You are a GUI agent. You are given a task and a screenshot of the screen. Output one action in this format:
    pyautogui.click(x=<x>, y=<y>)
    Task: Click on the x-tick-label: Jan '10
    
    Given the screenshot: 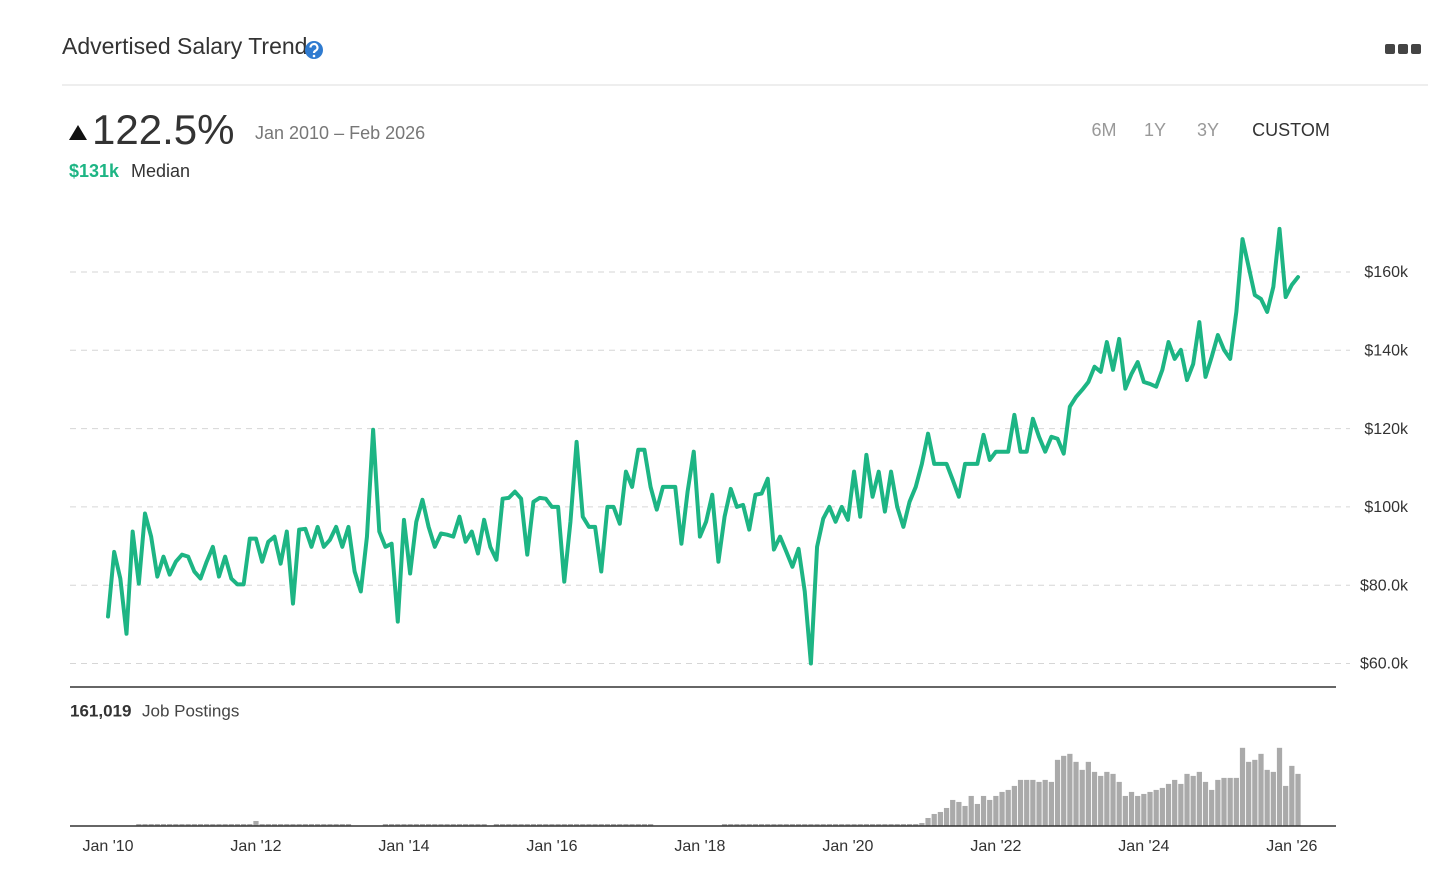 What is the action you would take?
    pyautogui.click(x=107, y=846)
    